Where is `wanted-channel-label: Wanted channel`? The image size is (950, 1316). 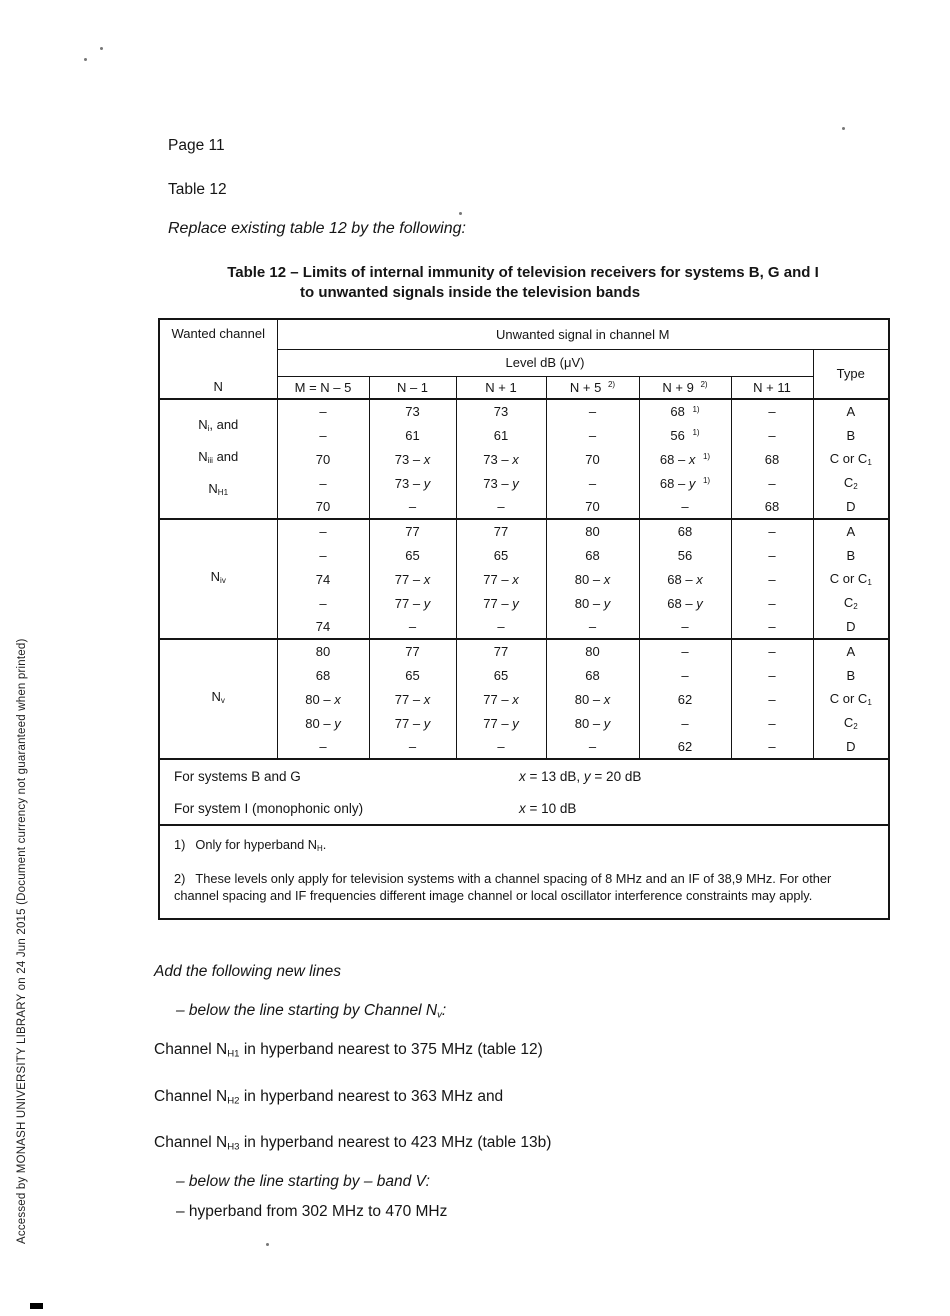 wanted-channel-label: Wanted channel is located at coordinates (218, 333).